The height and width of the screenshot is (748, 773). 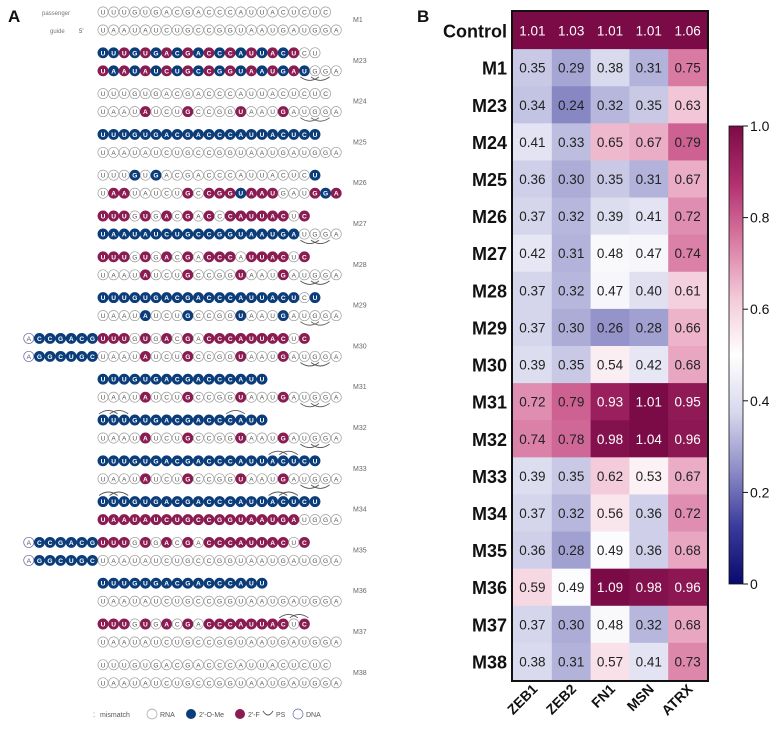 What do you see at coordinates (649, 587) in the screenshot?
I see `cell-value-label: 0.98` at bounding box center [649, 587].